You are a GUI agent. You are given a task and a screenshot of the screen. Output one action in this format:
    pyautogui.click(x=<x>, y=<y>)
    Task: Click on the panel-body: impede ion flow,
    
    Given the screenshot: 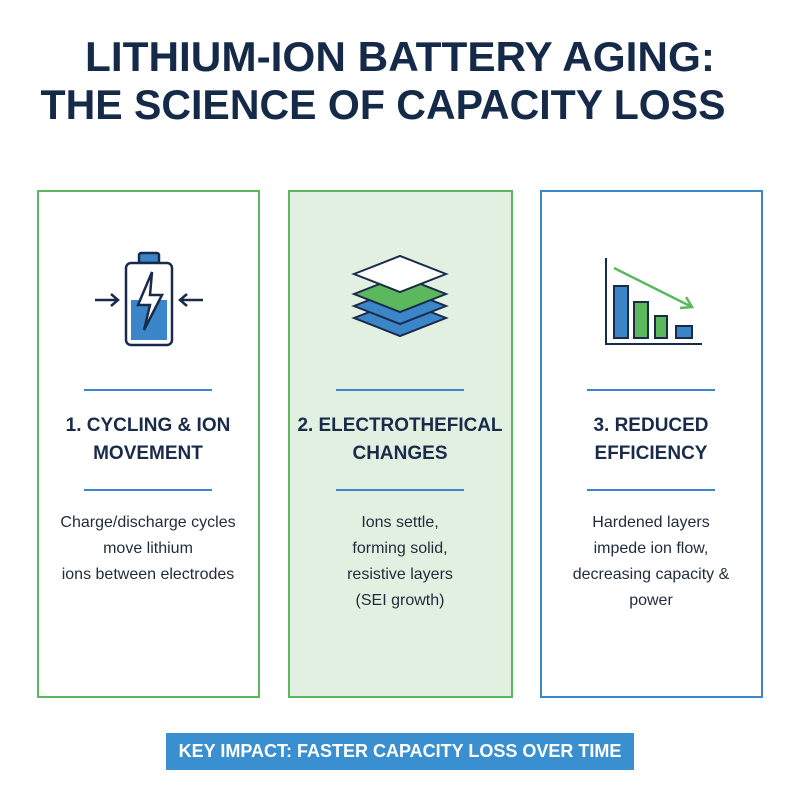 What is the action you would take?
    pyautogui.click(x=651, y=548)
    